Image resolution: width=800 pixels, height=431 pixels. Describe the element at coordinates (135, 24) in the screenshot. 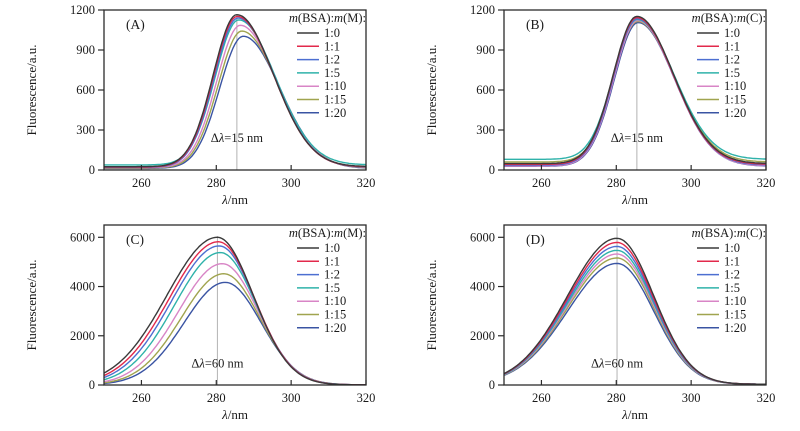

I see `panel-letter: (A)` at that location.